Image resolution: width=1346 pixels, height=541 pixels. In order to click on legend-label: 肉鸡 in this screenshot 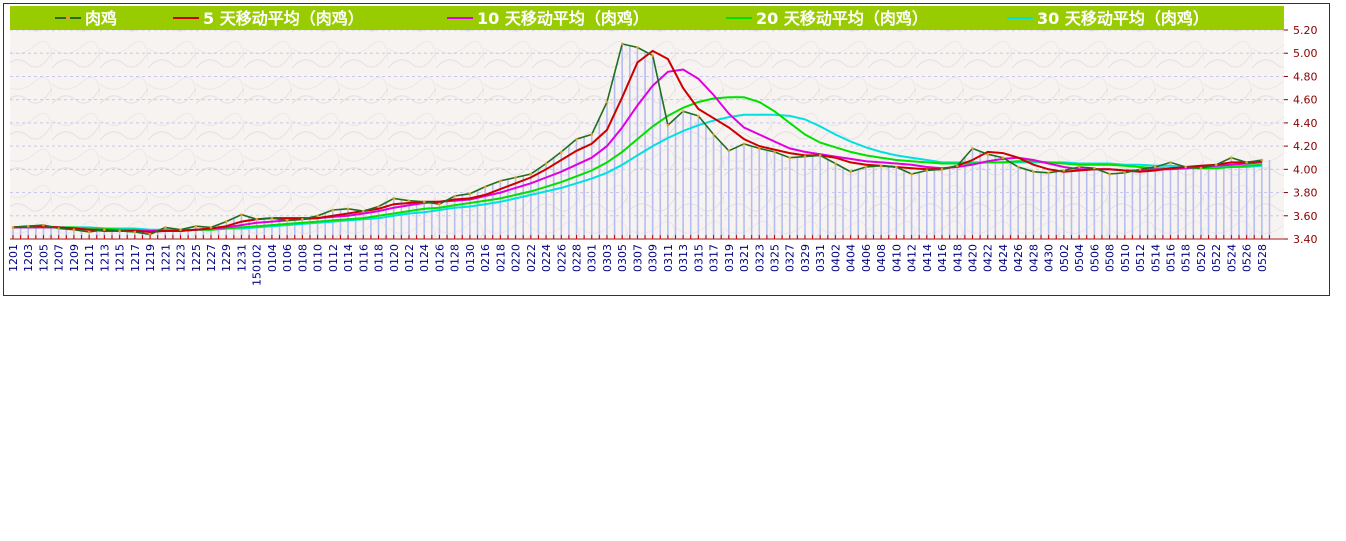, I will do `click(101, 18)`.